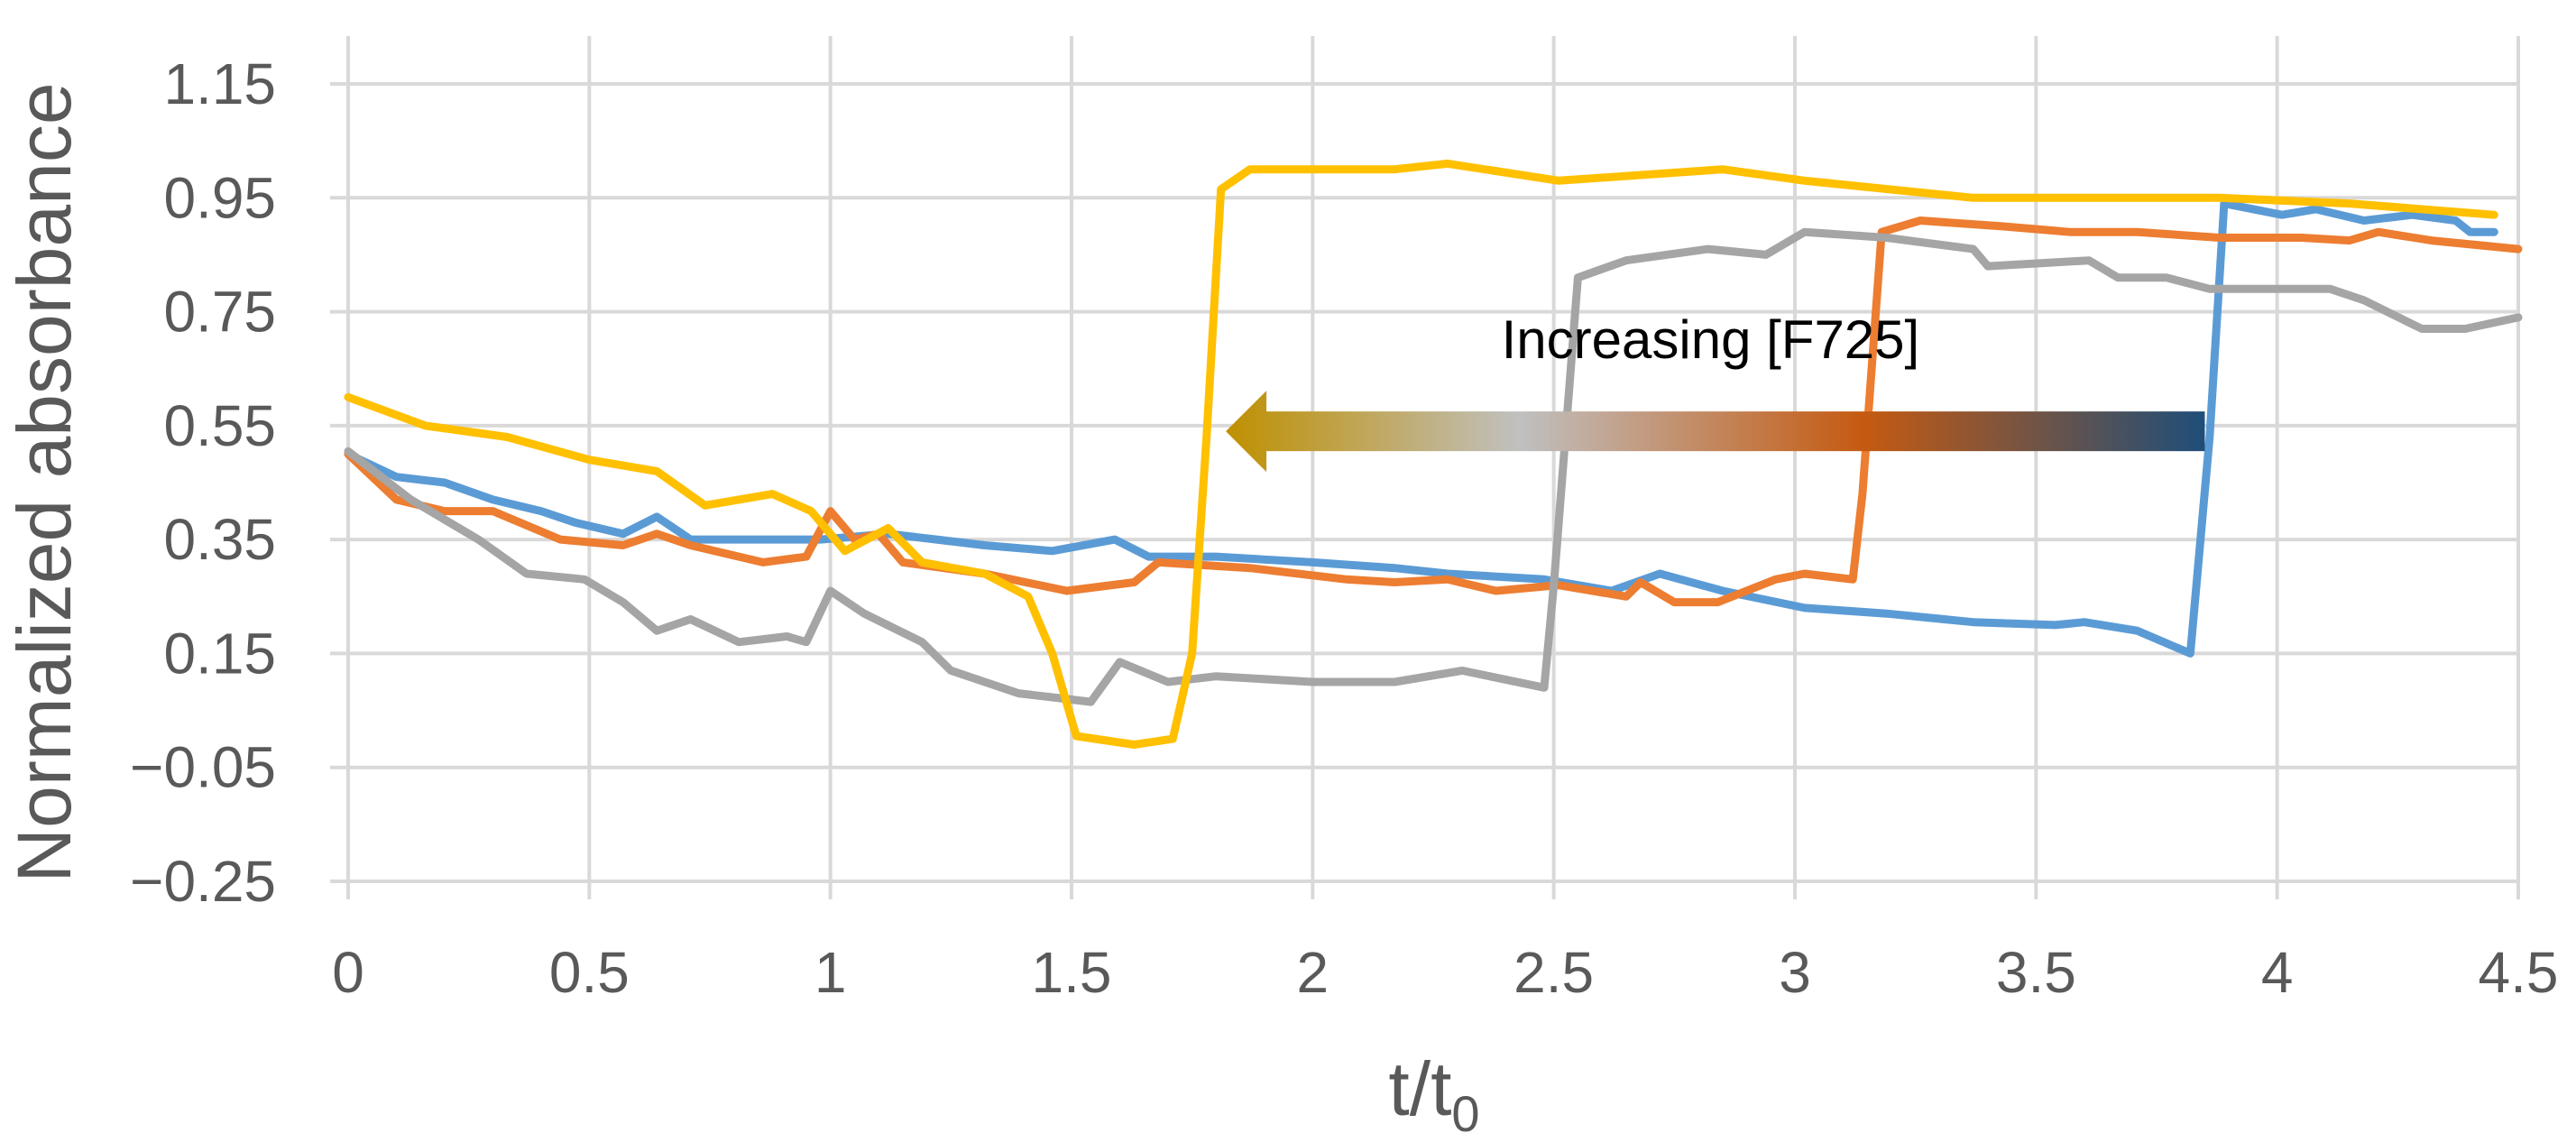  I want to click on y-tick-label: 0.75, so click(220, 313).